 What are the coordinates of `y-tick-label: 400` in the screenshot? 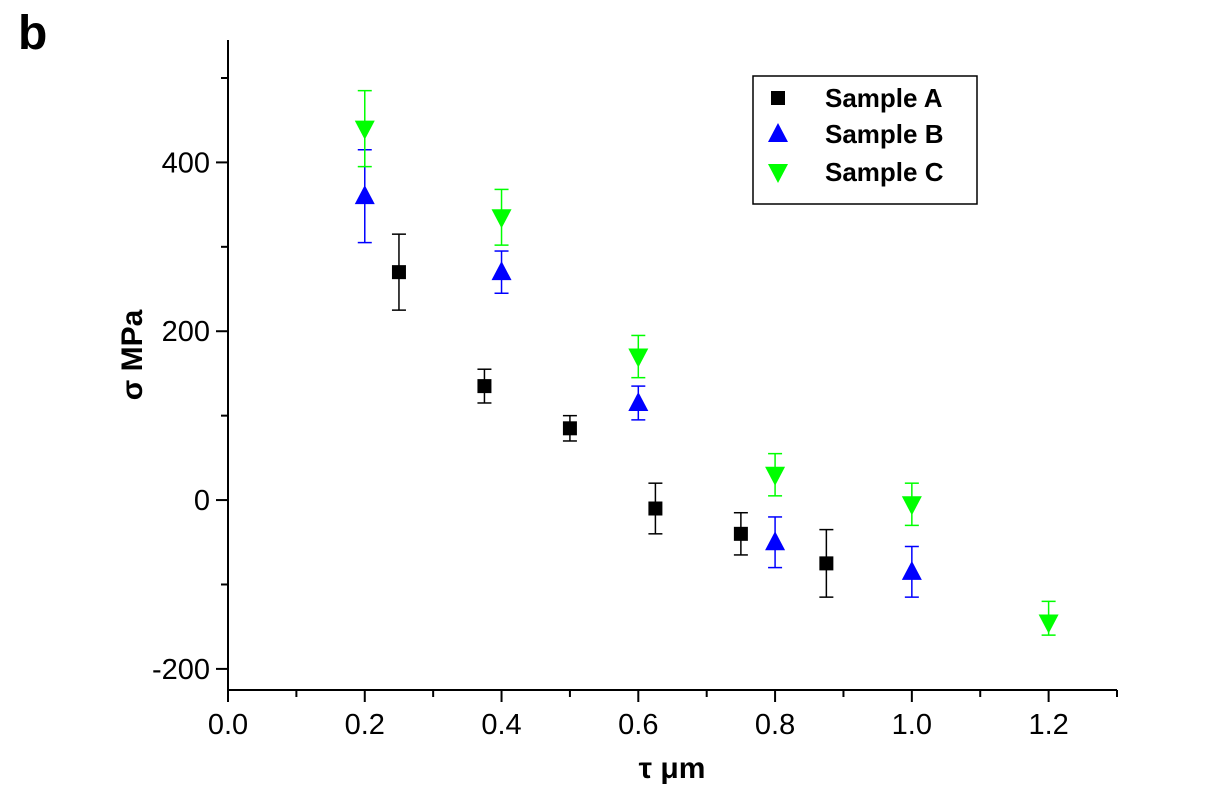 It's located at (186, 163).